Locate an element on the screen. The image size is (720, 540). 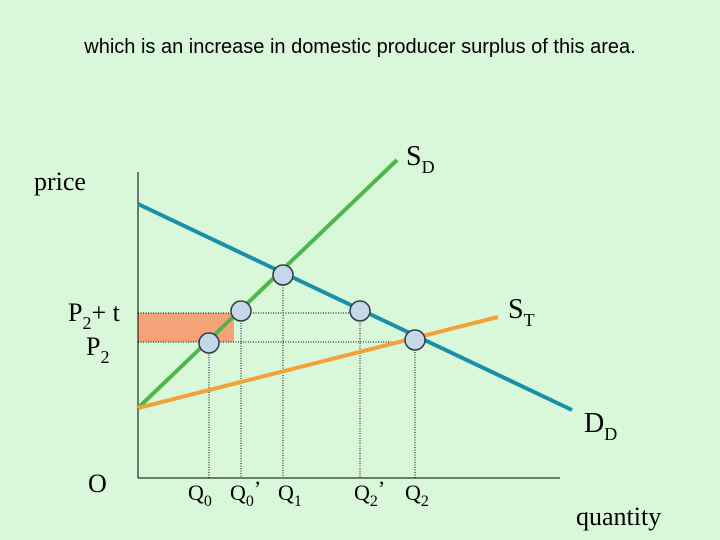
guide-lines is located at coordinates (277, 376).